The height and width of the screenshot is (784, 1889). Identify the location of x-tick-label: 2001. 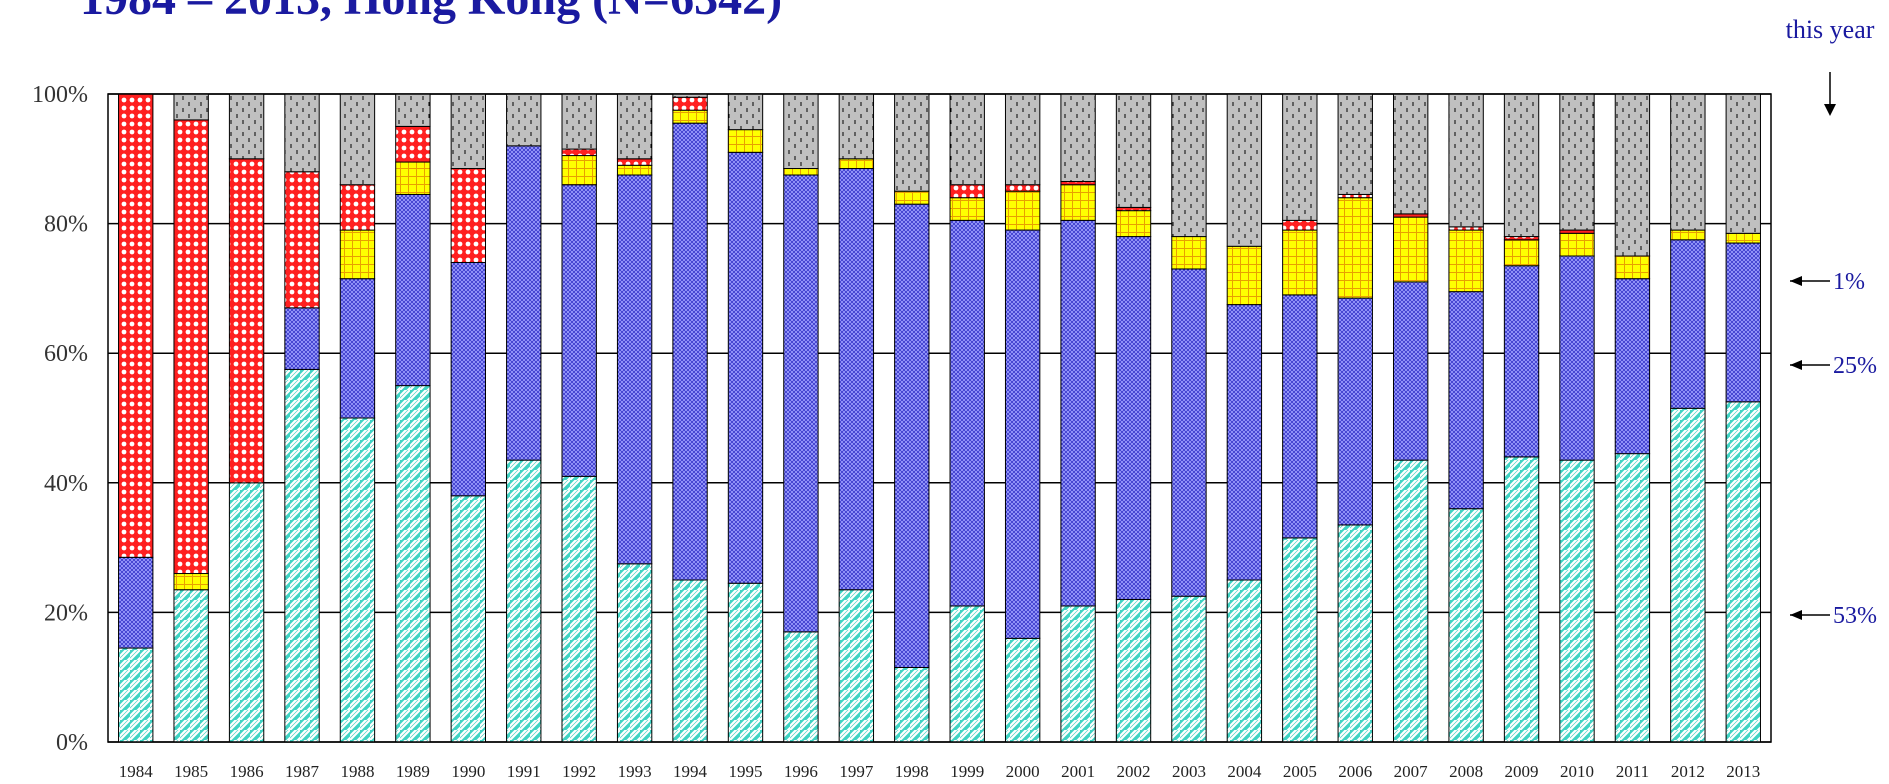
(1078, 771).